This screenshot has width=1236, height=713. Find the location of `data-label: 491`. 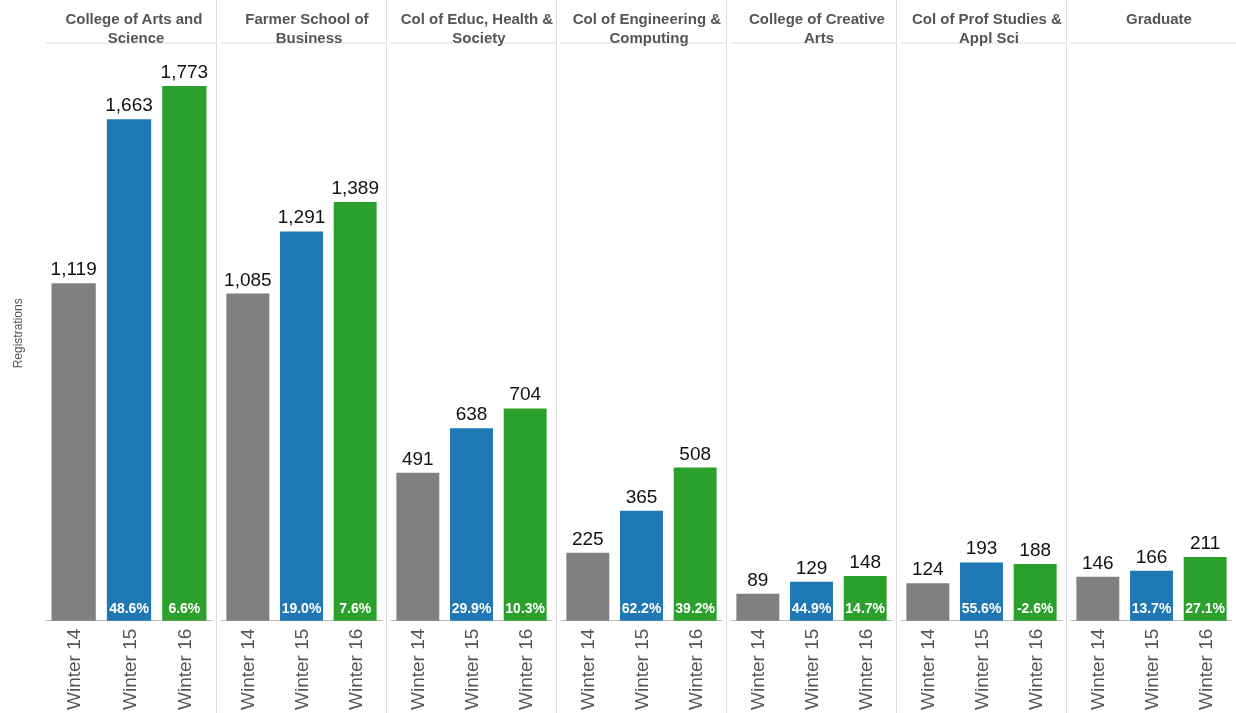

data-label: 491 is located at coordinates (417, 458).